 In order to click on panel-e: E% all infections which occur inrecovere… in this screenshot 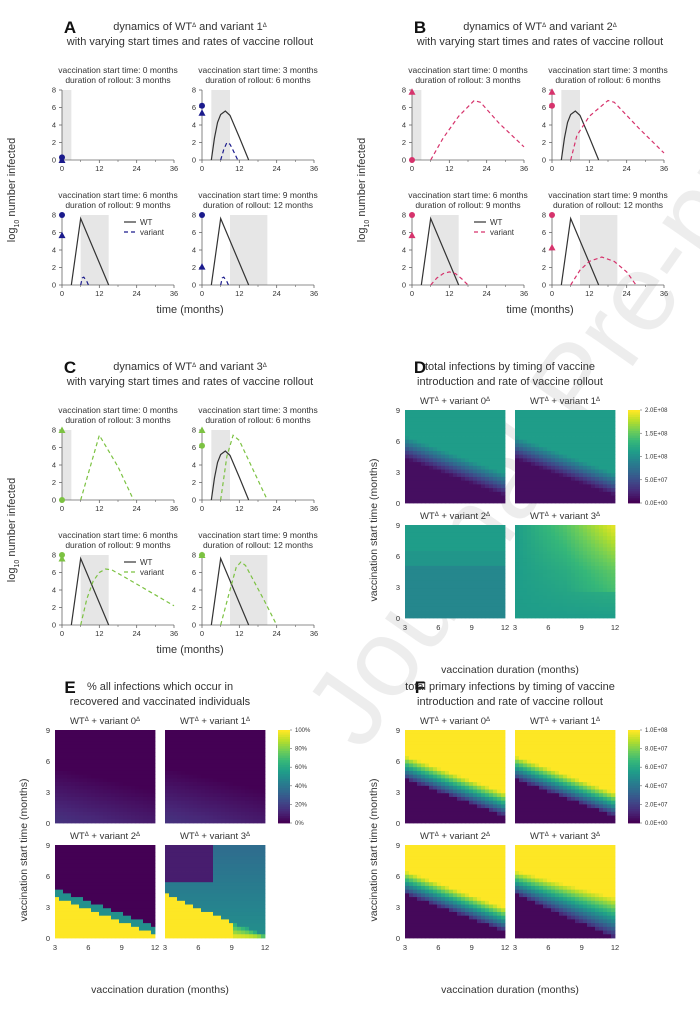, I will do `click(164, 837)`.